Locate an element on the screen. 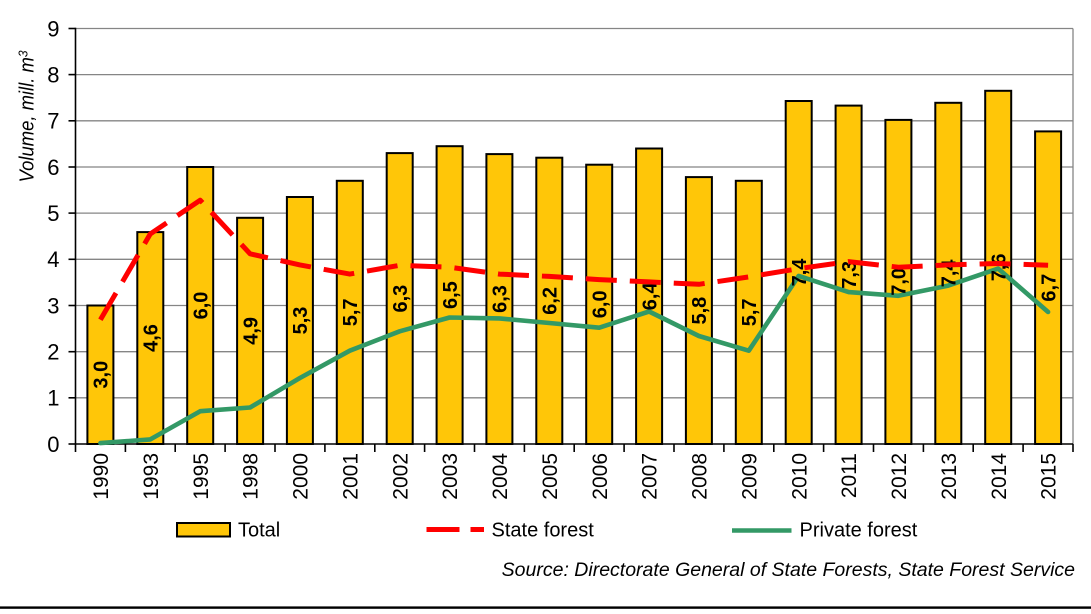  svg-text: 5,3 is located at coordinates (301, 321).